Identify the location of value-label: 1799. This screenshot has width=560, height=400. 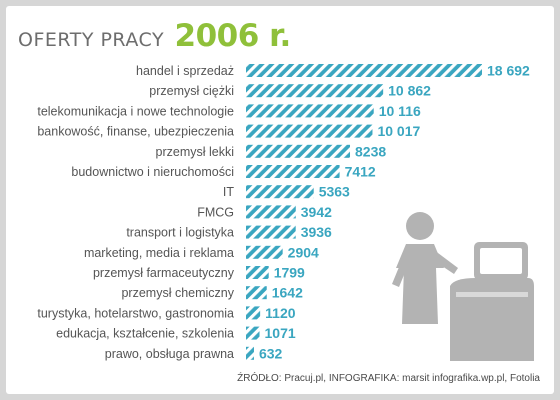
(289, 273).